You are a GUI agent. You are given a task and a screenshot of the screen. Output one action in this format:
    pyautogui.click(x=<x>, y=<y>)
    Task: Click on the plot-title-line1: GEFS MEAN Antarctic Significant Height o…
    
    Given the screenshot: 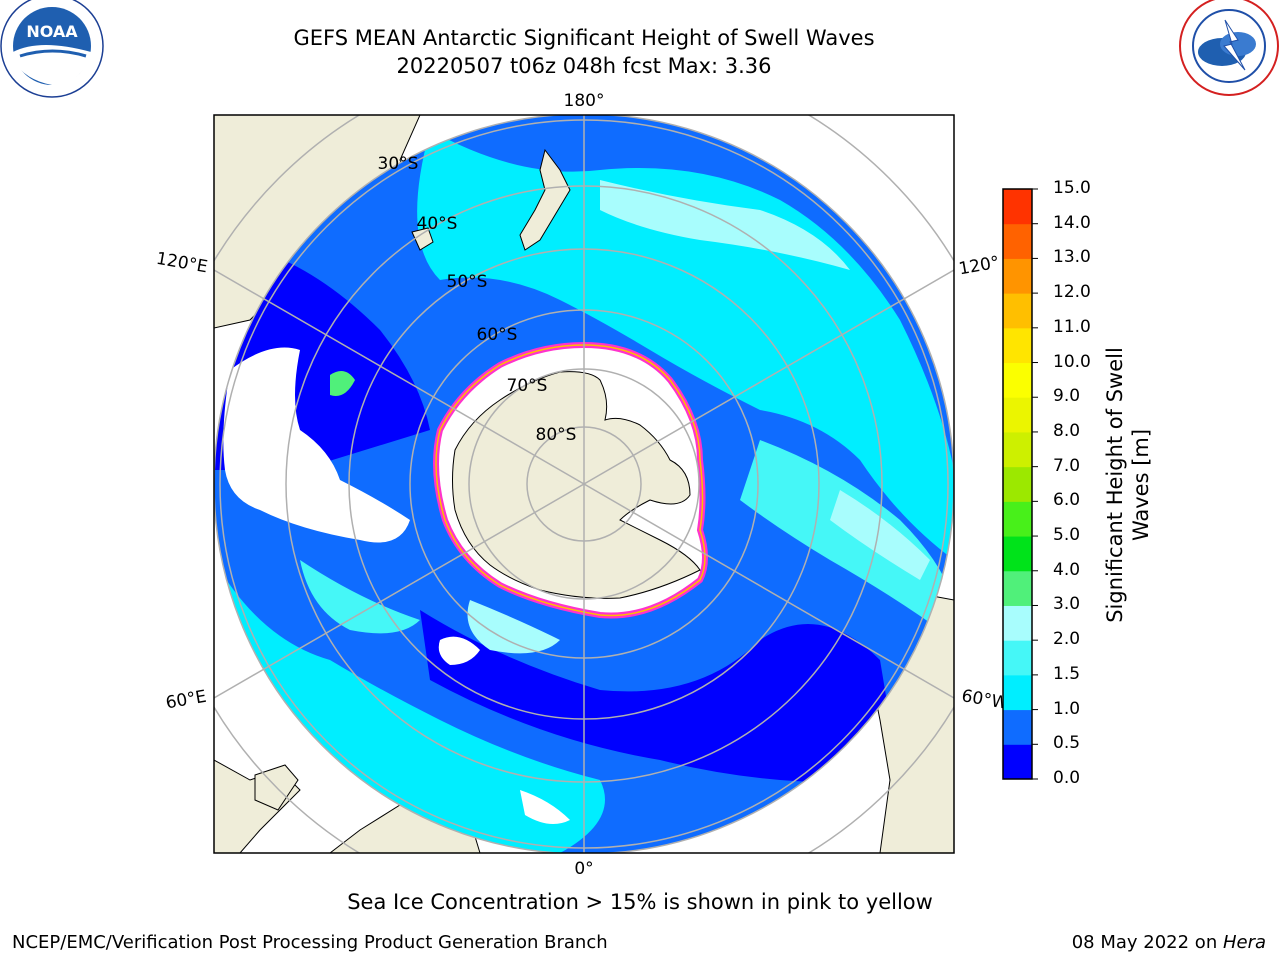 What is the action you would take?
    pyautogui.click(x=584, y=38)
    